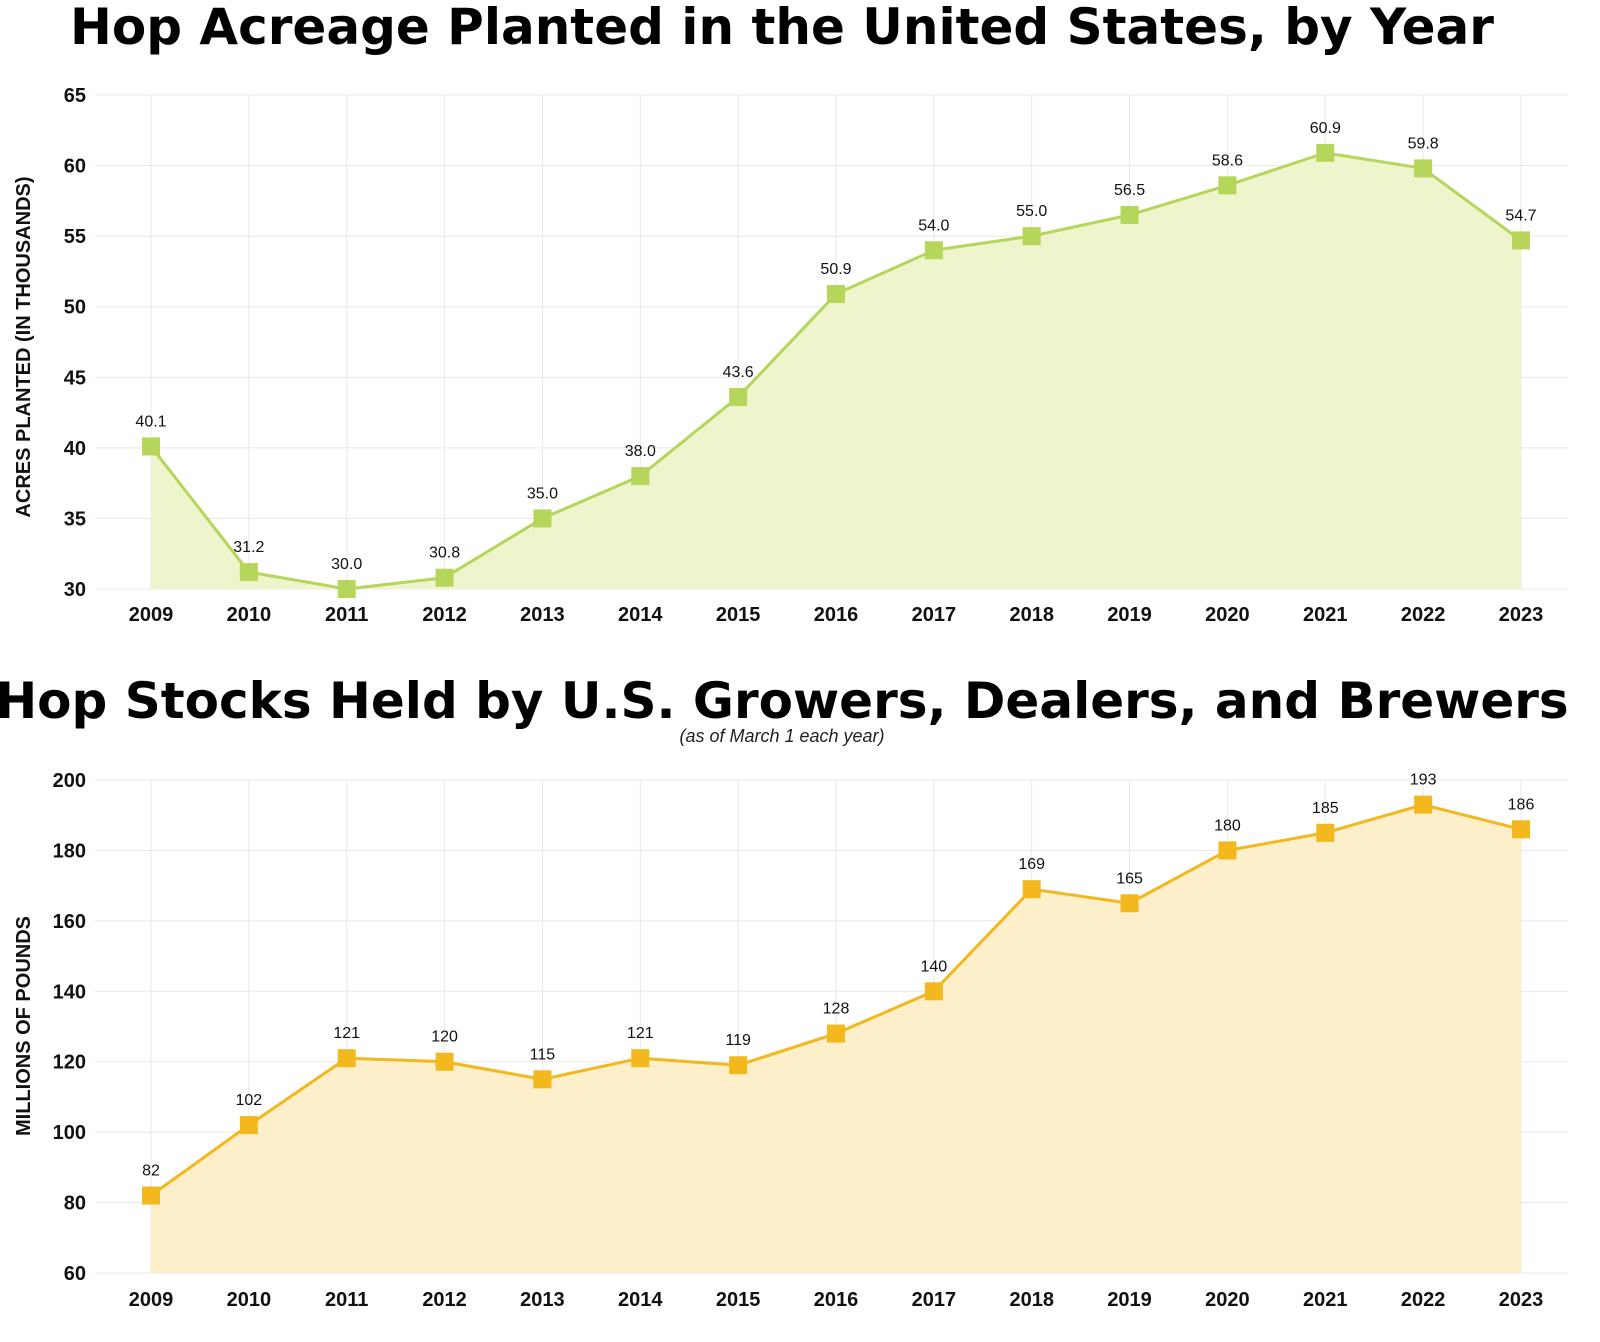 This screenshot has height=1342, width=1600. Describe the element at coordinates (1325, 808) in the screenshot. I see `data-label: 185` at that location.